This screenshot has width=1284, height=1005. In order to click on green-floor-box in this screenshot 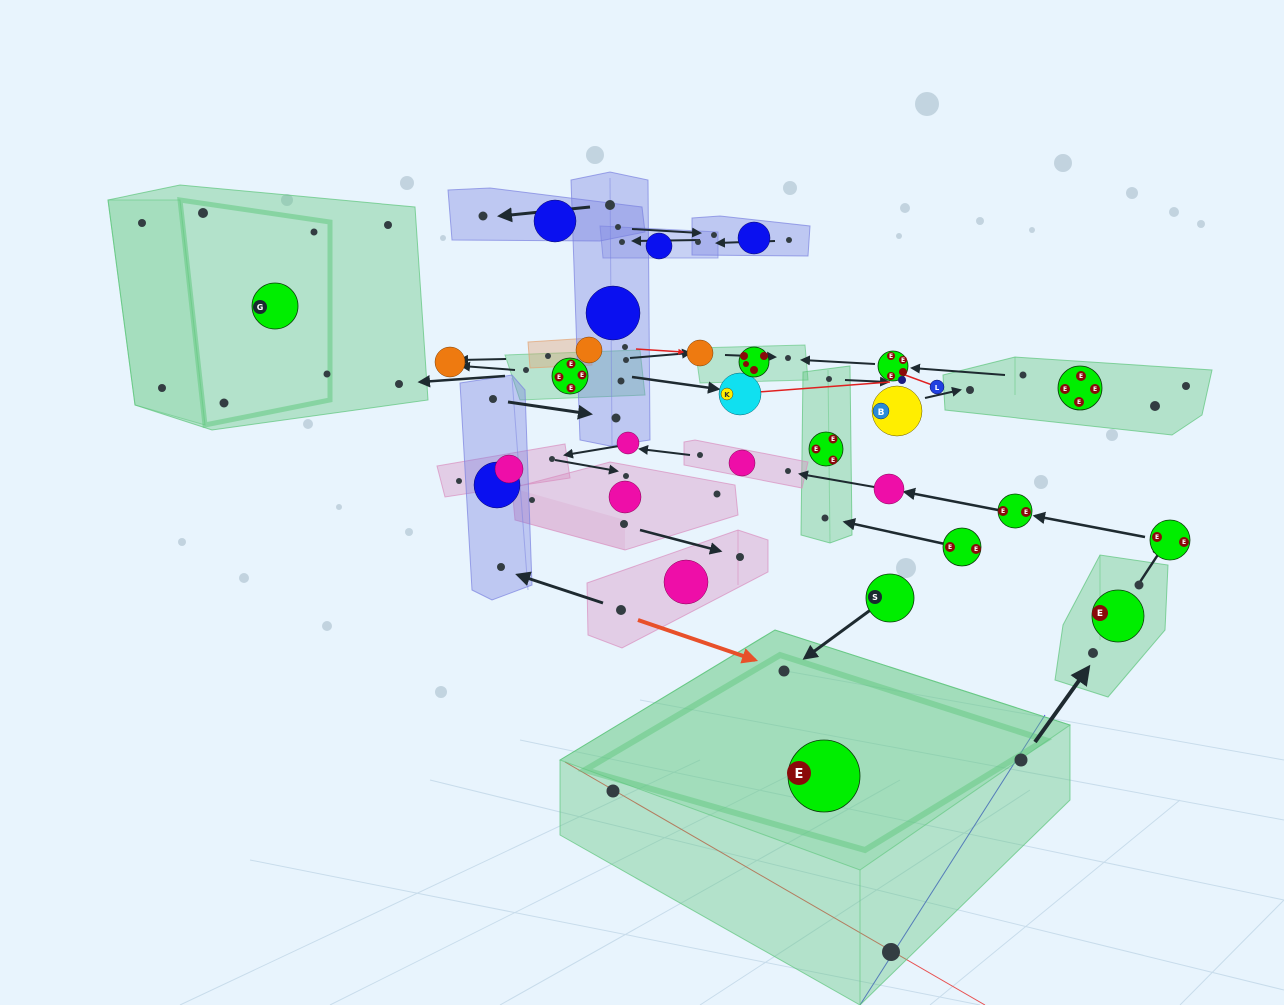, I will do `click(815, 817)`.